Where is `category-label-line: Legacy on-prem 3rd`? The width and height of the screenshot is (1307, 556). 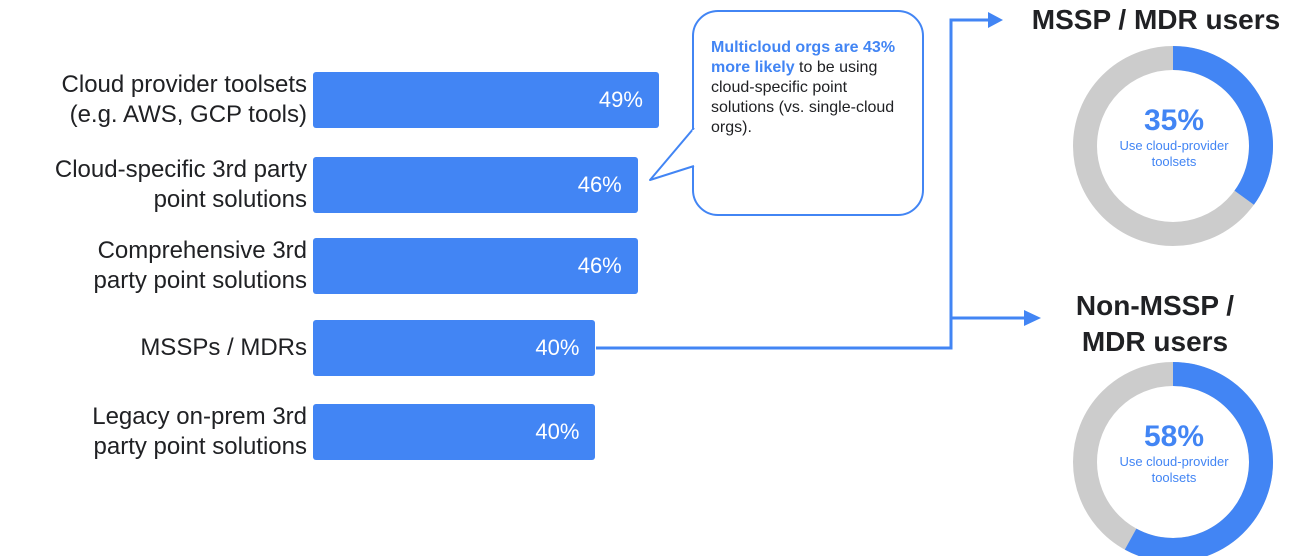
category-label-line: Legacy on-prem 3rd is located at coordinates (199, 416).